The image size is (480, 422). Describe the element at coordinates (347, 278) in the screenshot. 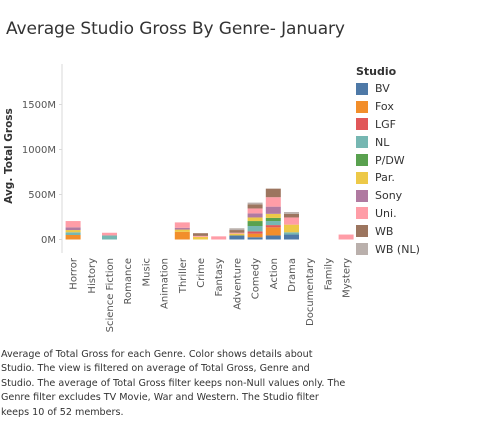

I see `x-tick-label: Mystery` at that location.